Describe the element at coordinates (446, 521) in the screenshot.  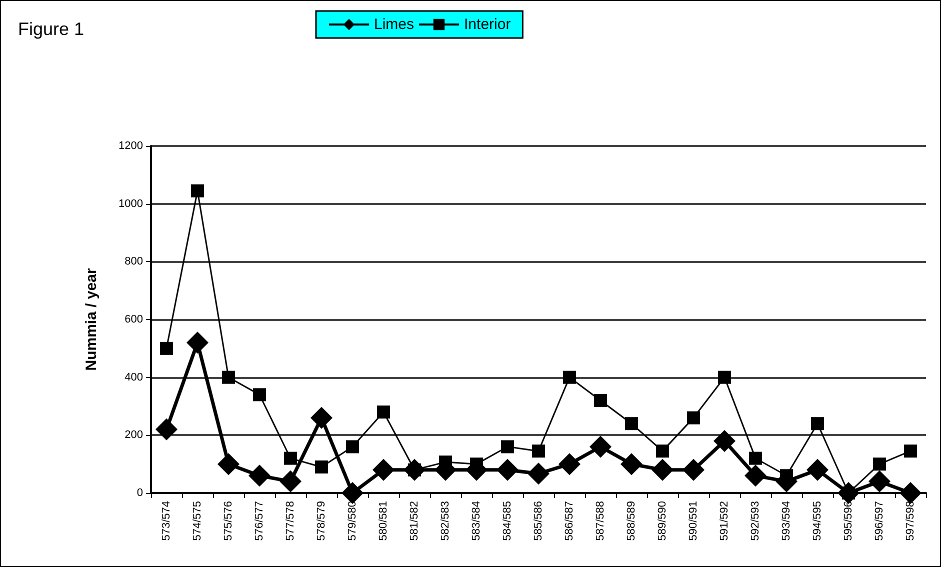
I see `x-tick-label: 582/583` at that location.